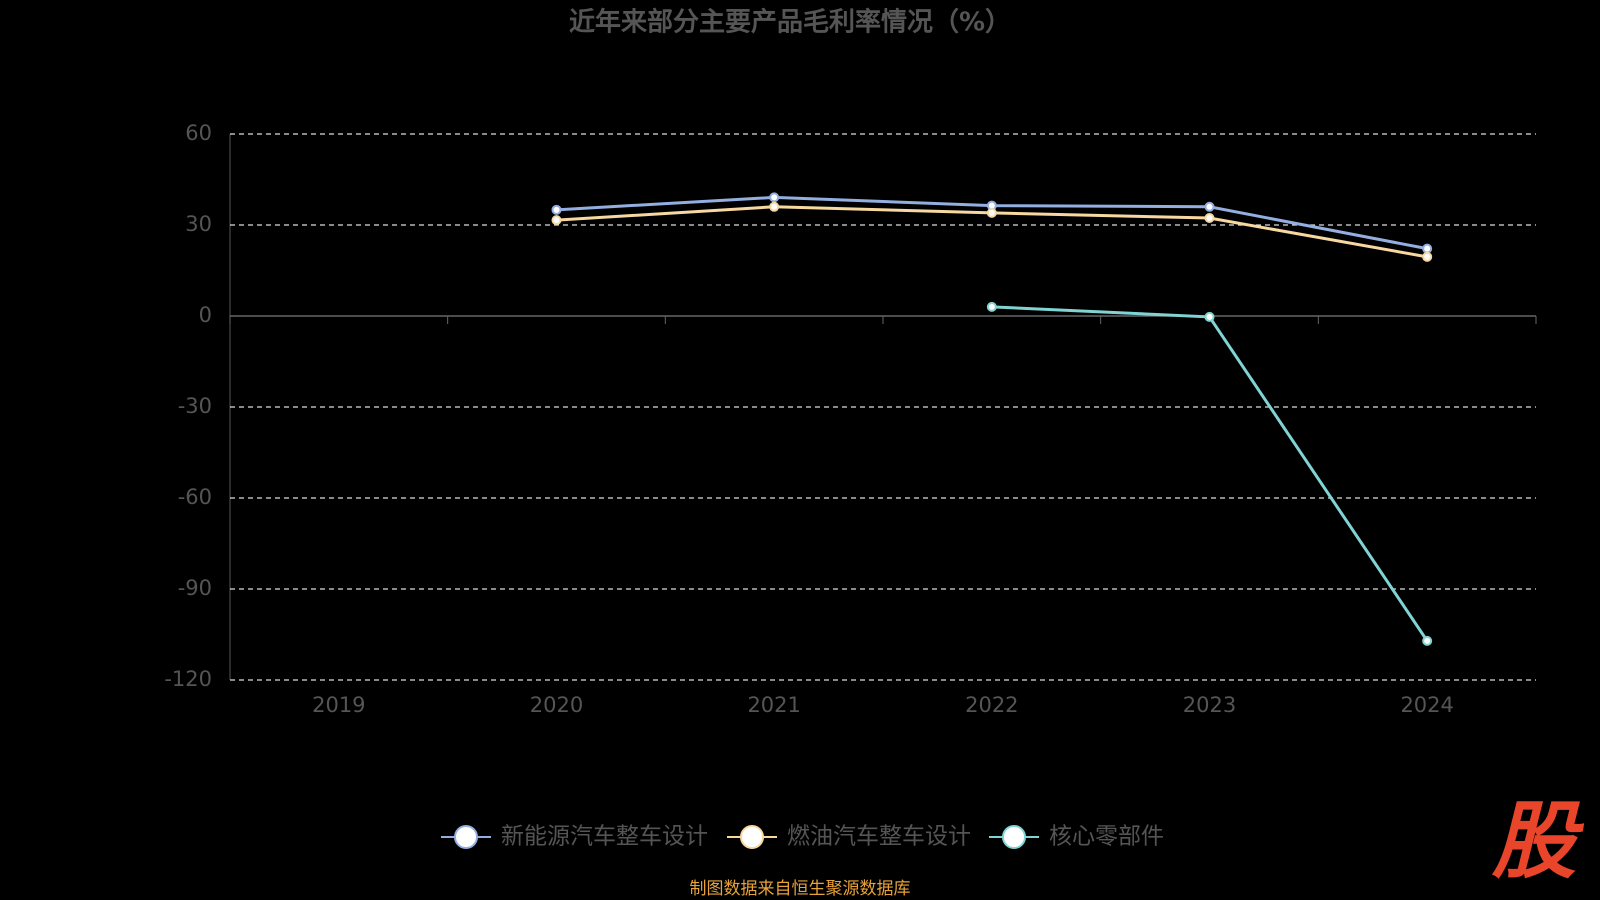 The image size is (1600, 900). I want to click on legend-label: 核心零部件, so click(1106, 837).